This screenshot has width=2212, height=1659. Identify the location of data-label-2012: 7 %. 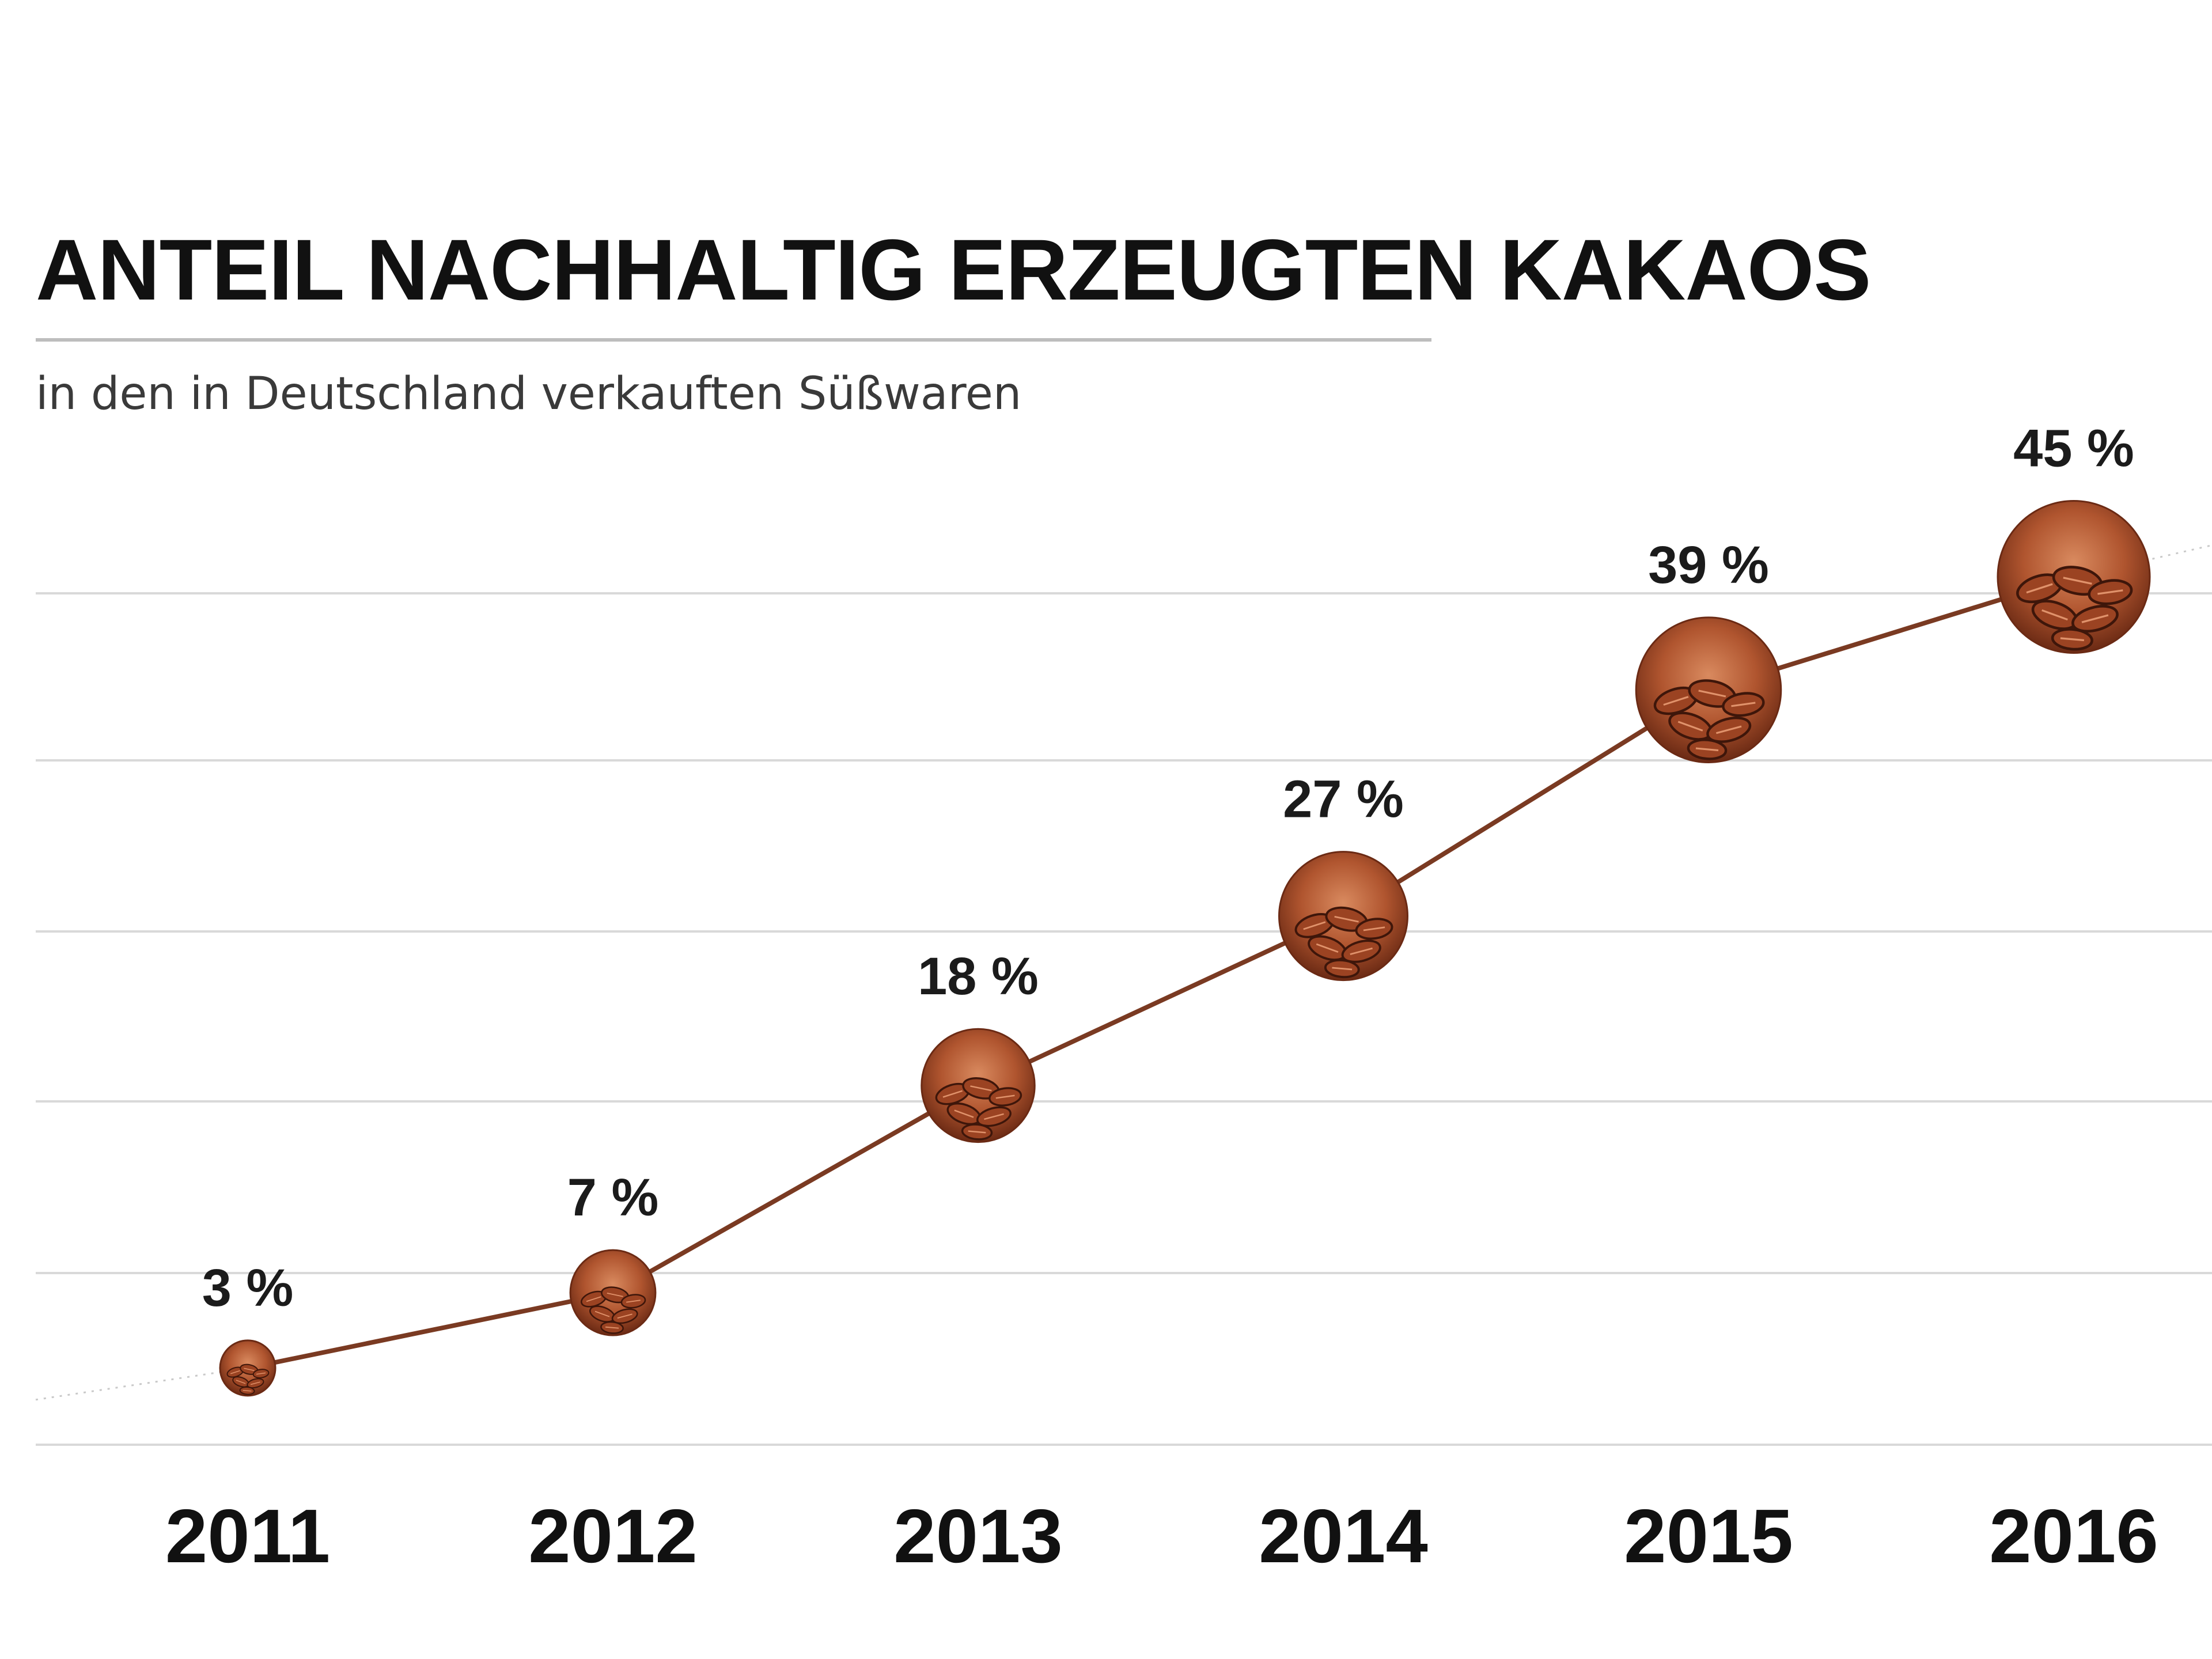
(613, 1197).